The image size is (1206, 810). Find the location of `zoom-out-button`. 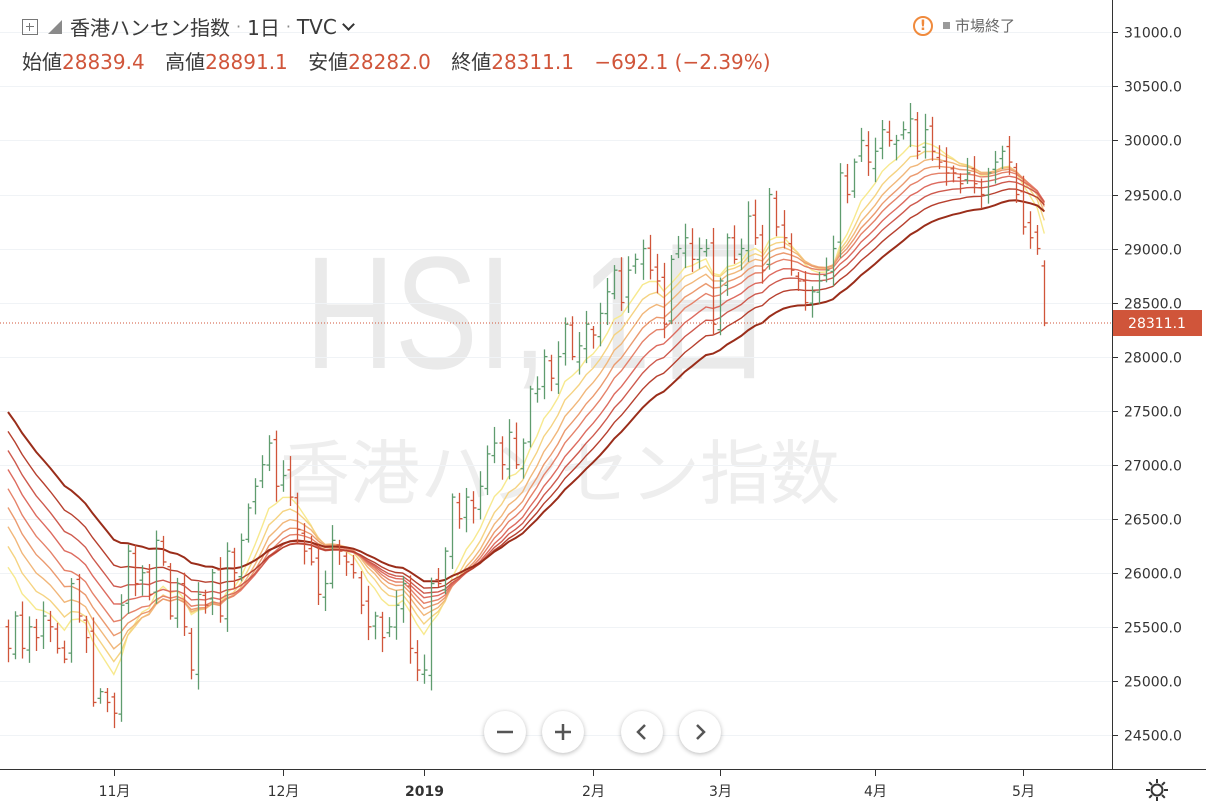

zoom-out-button is located at coordinates (505, 732).